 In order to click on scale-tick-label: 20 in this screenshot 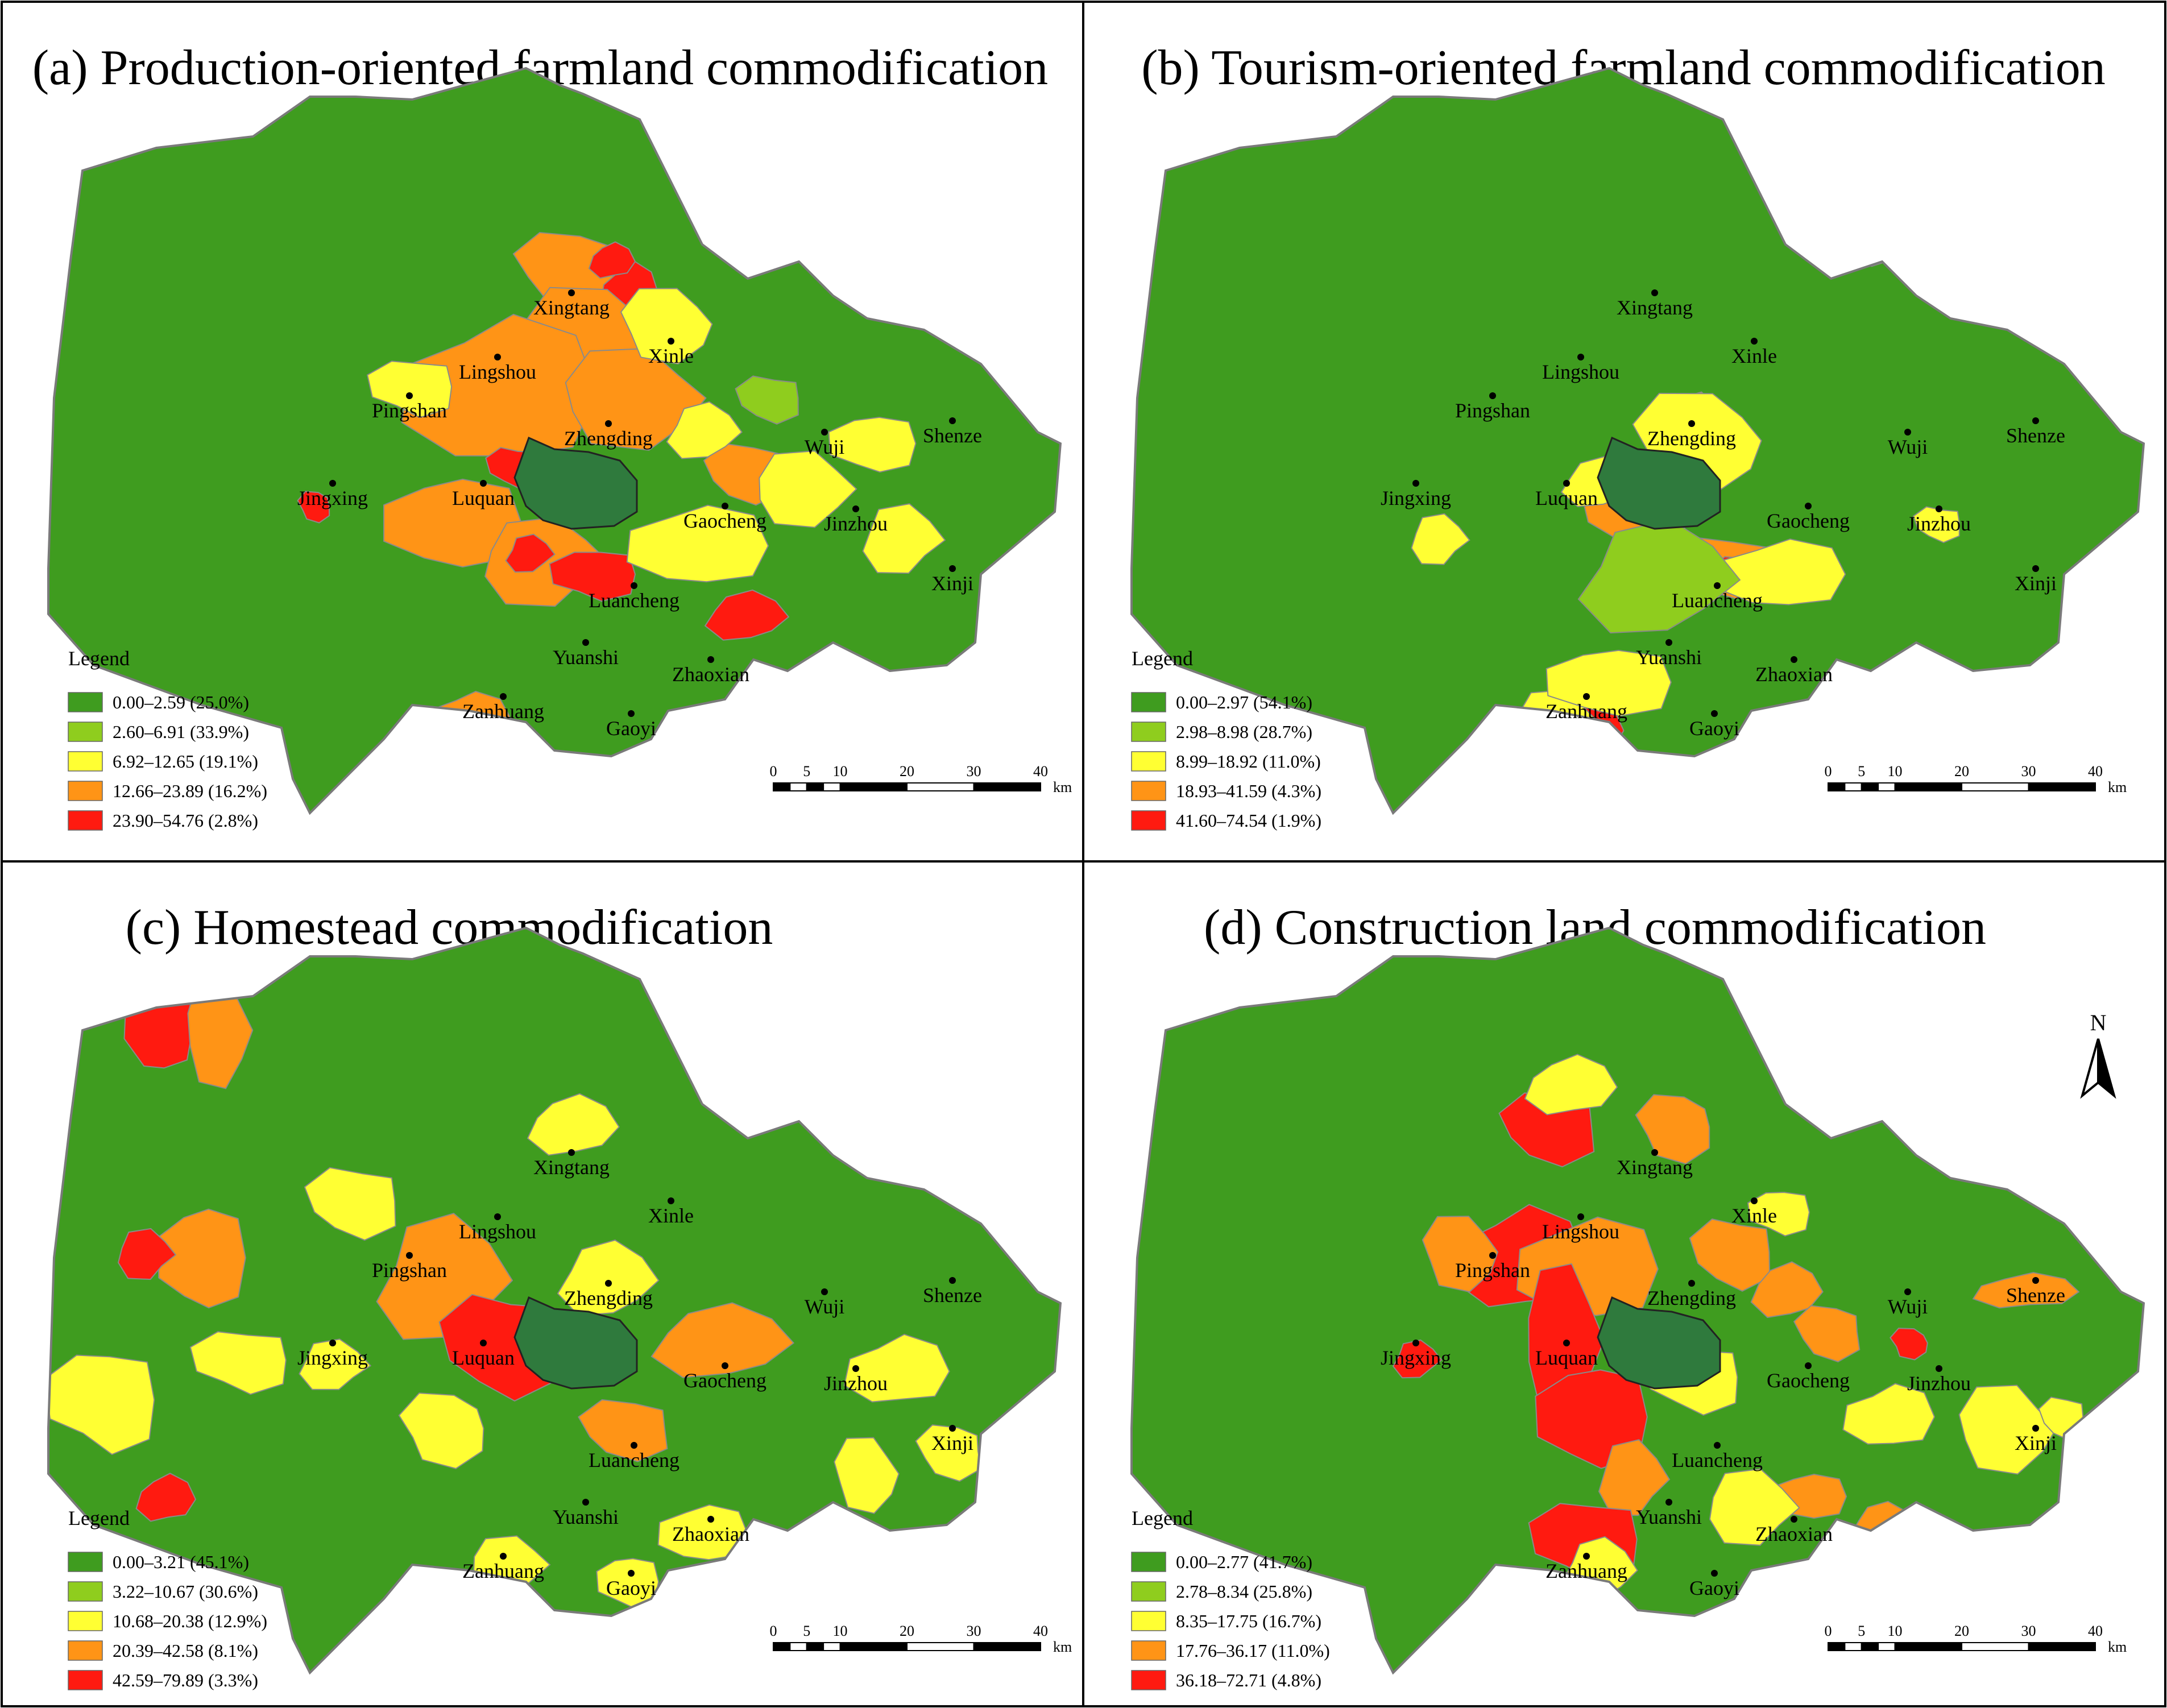, I will do `click(907, 771)`.